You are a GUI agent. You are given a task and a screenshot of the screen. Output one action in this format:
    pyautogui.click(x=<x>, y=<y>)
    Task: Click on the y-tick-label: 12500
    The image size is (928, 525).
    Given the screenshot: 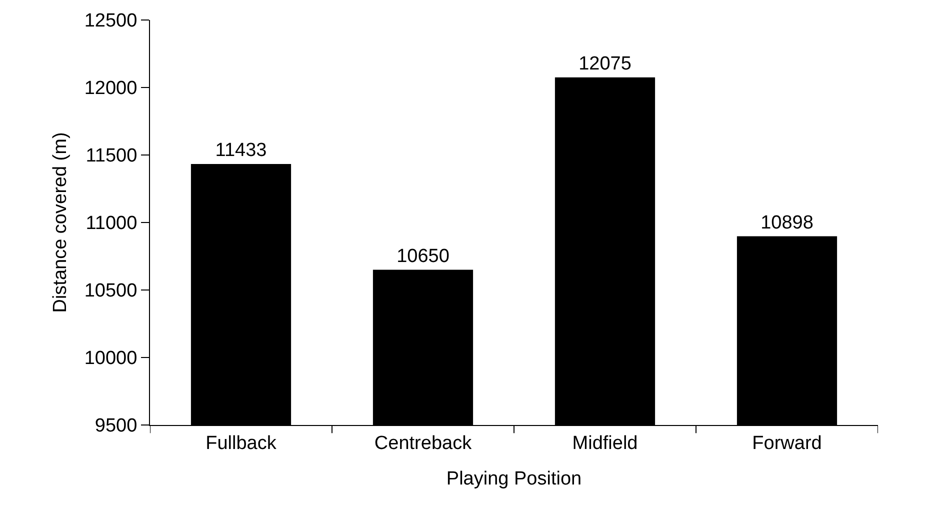 What is the action you would take?
    pyautogui.click(x=111, y=21)
    